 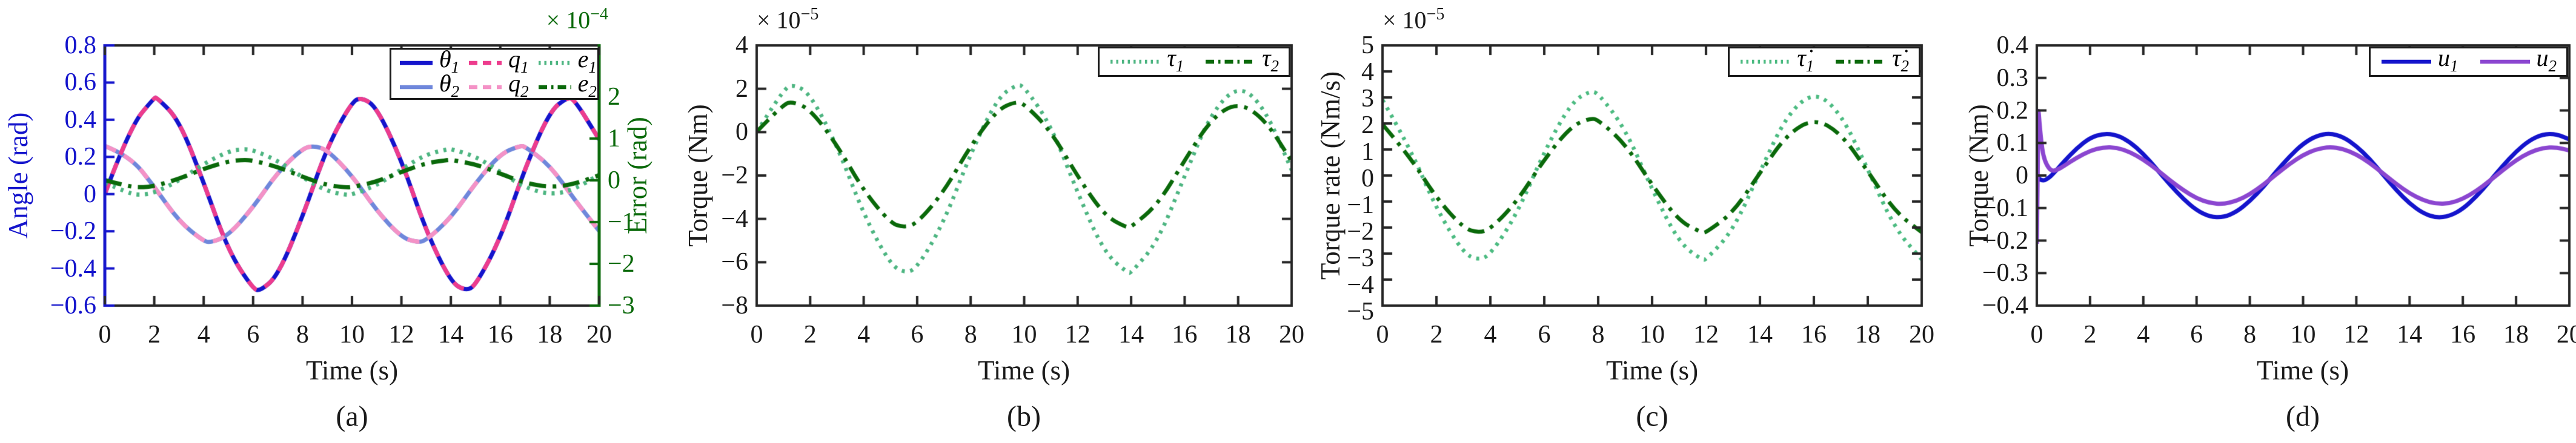 What do you see at coordinates (2012, 78) in the screenshot?
I see `tick-label: 0.3` at bounding box center [2012, 78].